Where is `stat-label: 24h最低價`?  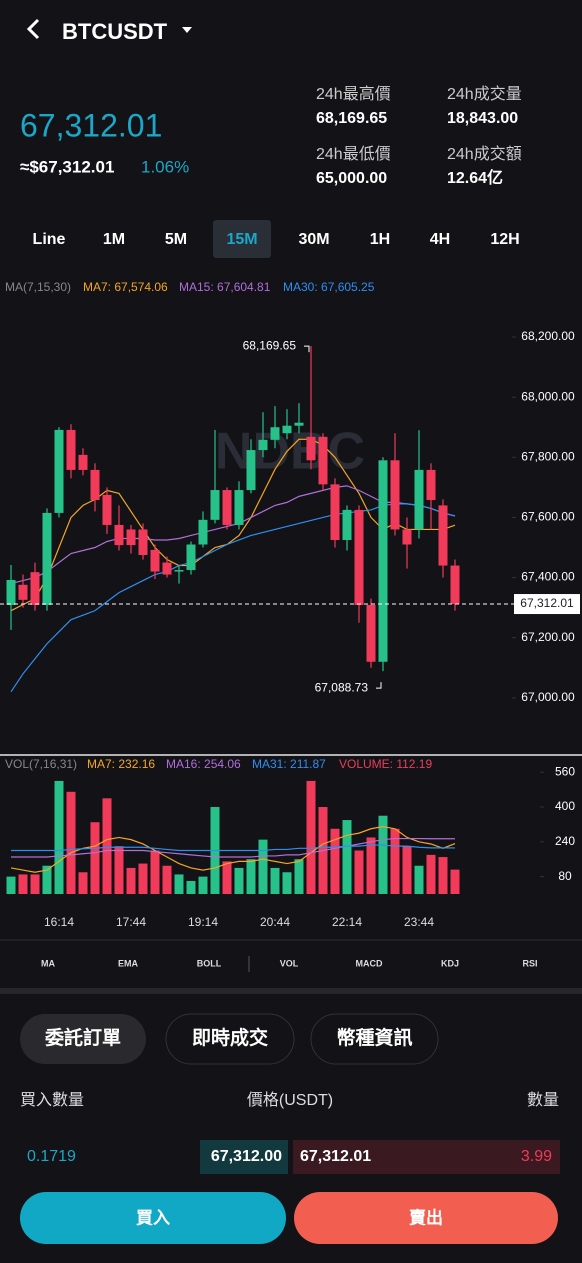
stat-label: 24h最低價 is located at coordinates (353, 154).